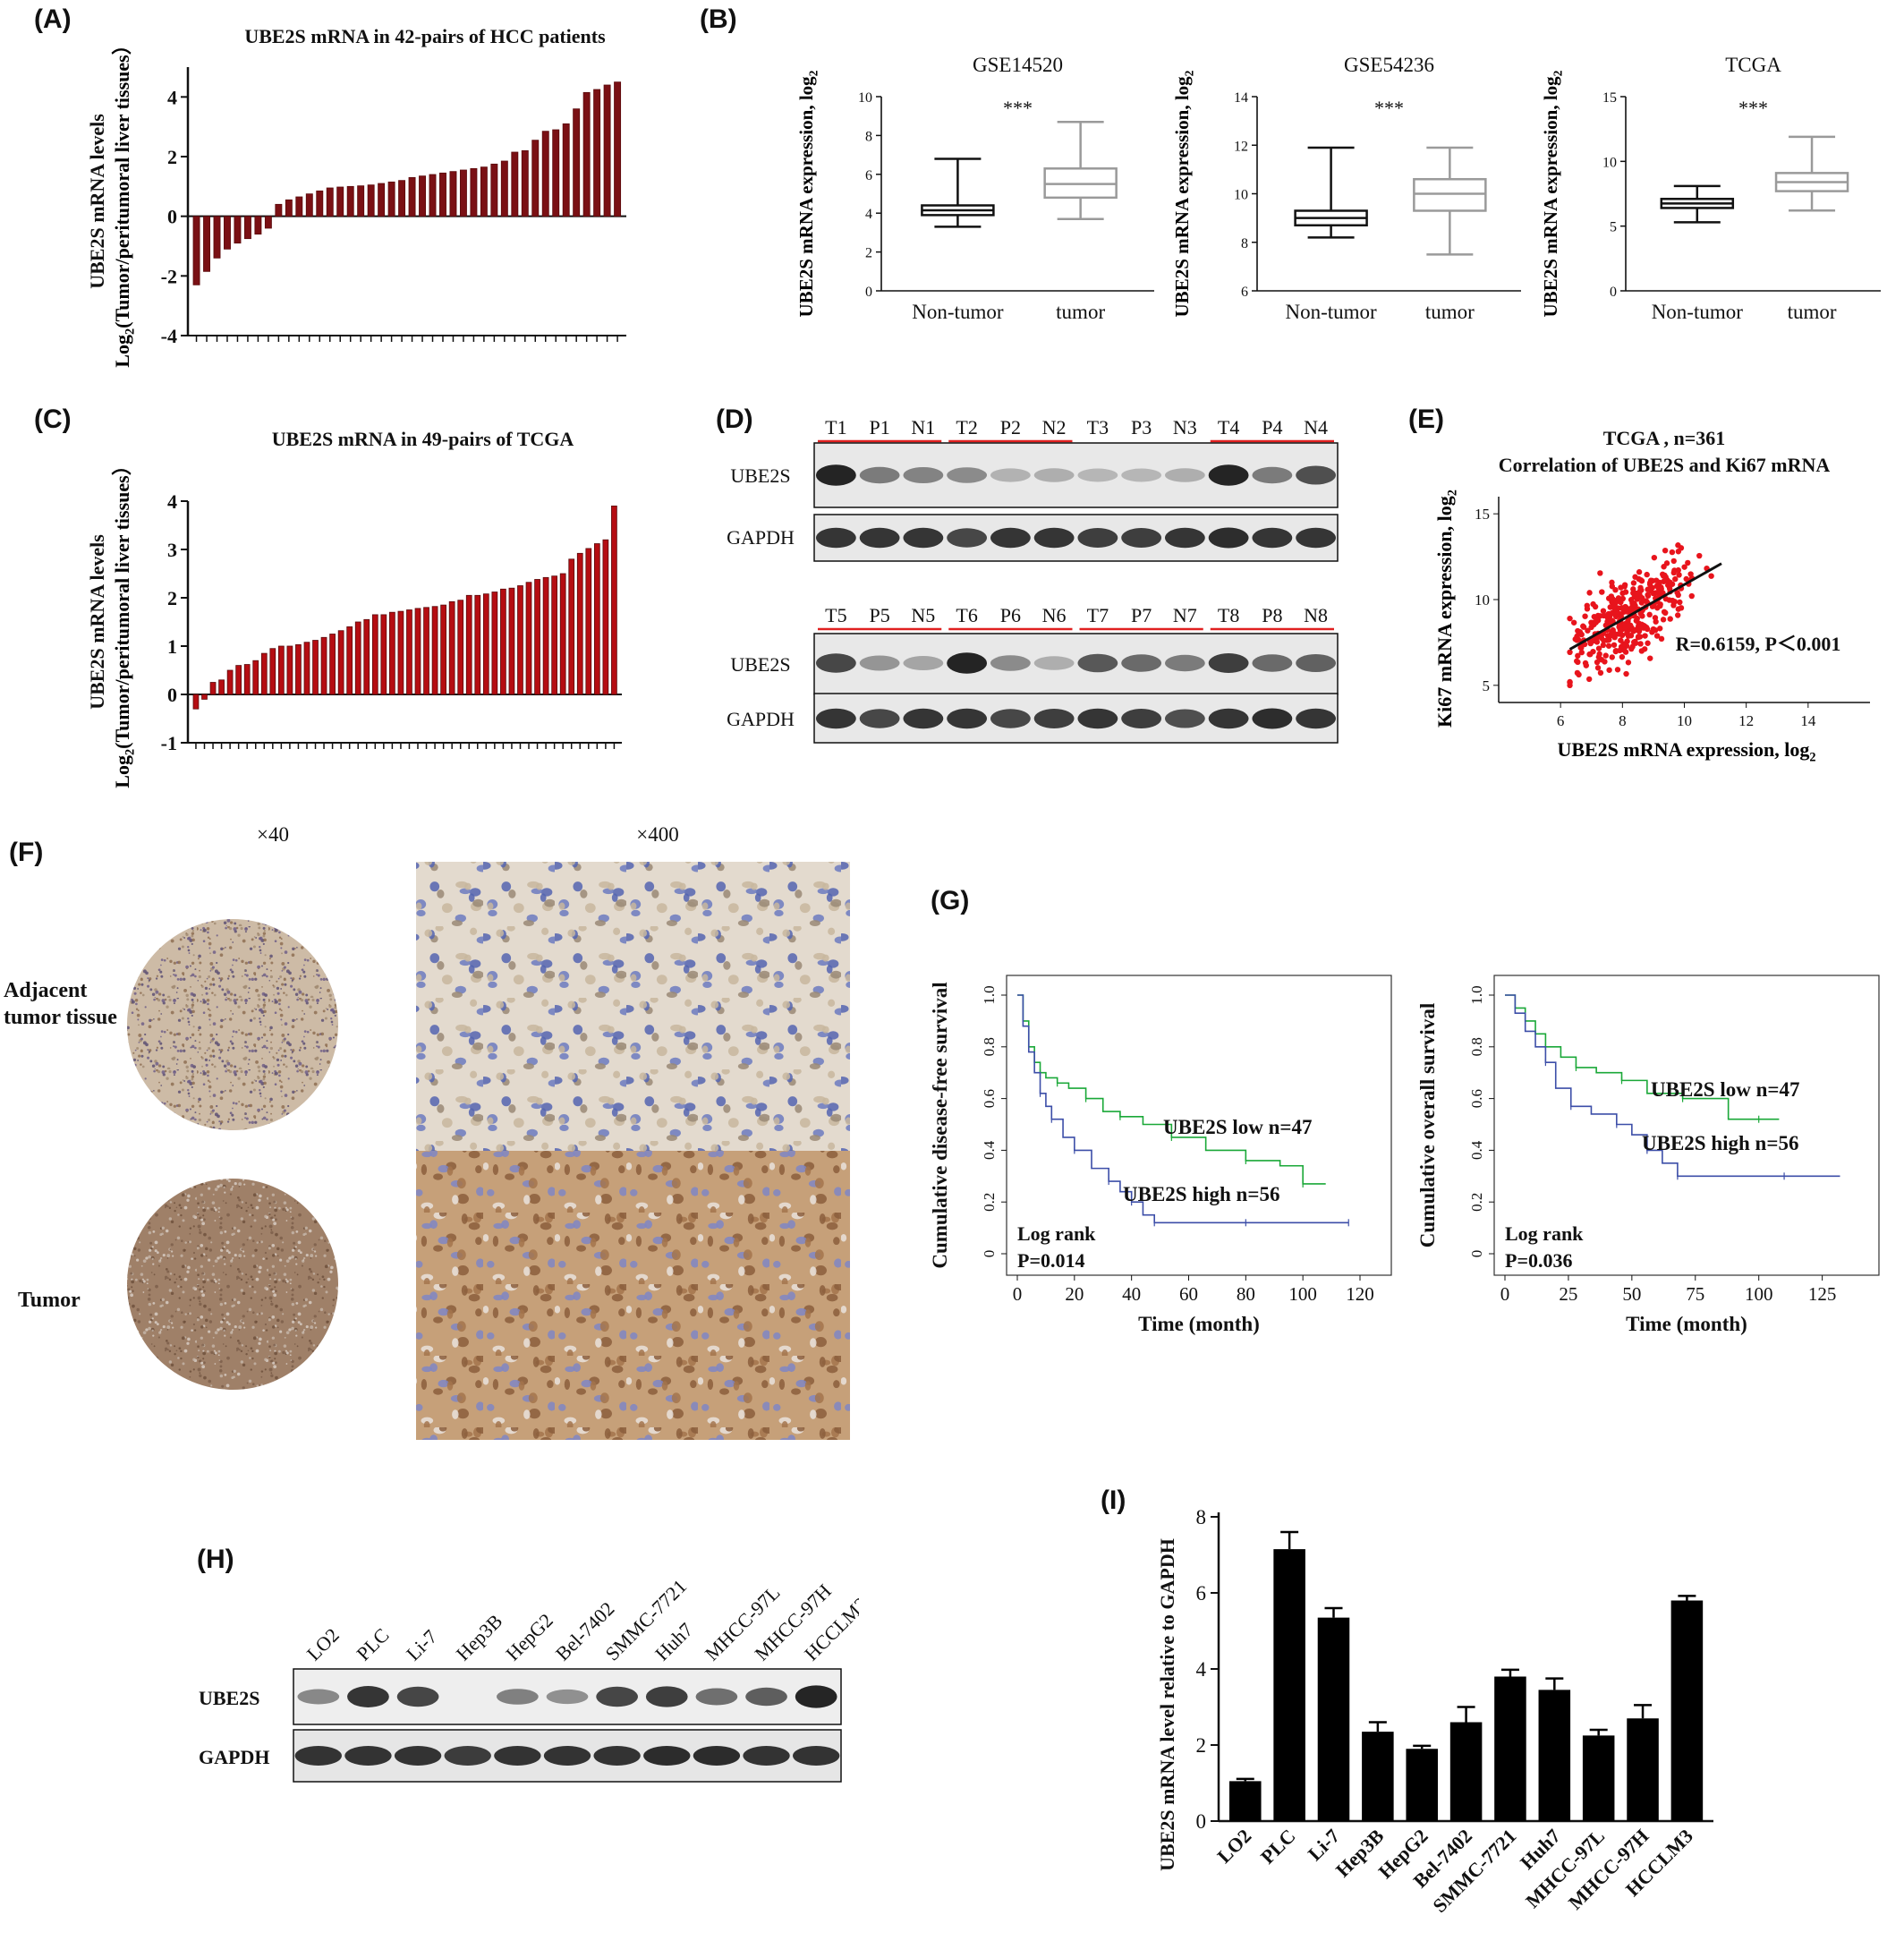 The width and height of the screenshot is (1904, 1941). What do you see at coordinates (923, 427) in the screenshot?
I see `lane-label: N1` at bounding box center [923, 427].